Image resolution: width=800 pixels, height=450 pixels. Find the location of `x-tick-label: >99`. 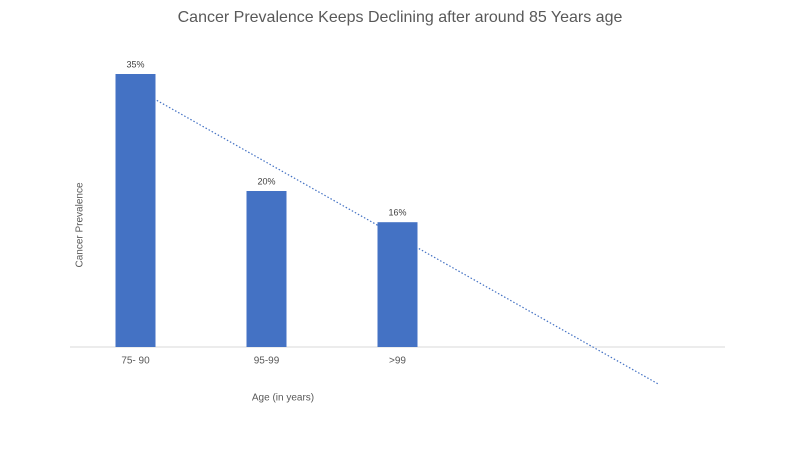

x-tick-label: >99 is located at coordinates (397, 361).